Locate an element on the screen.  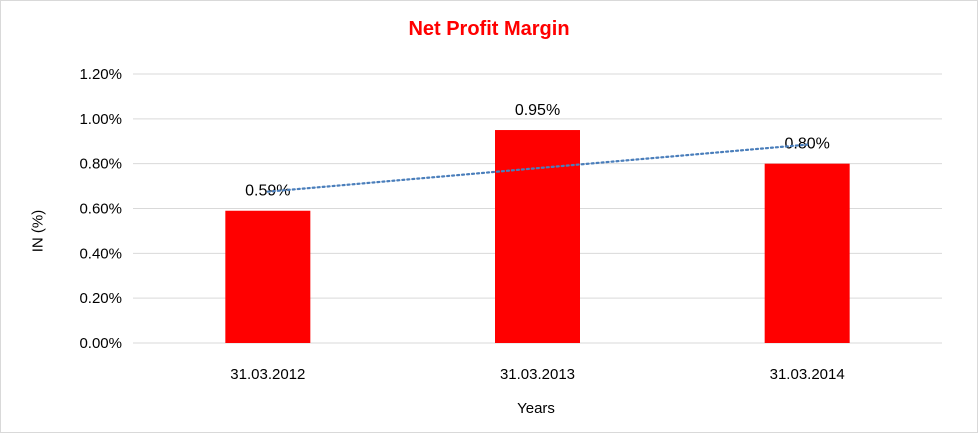
trendline is located at coordinates (537, 168).